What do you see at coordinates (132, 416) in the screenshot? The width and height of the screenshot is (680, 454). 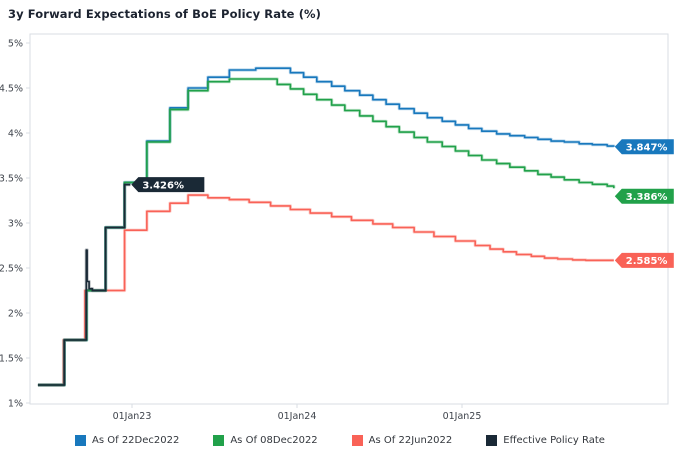 I see `x-tick-label: 01Jan23` at bounding box center [132, 416].